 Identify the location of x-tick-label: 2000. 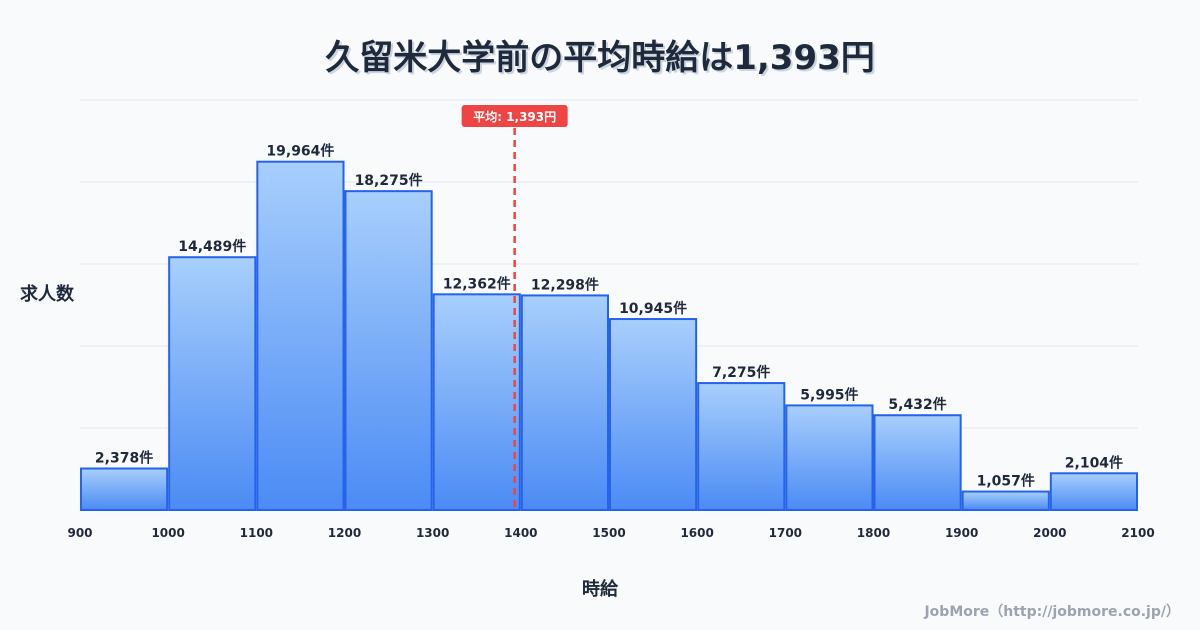
(1049, 533).